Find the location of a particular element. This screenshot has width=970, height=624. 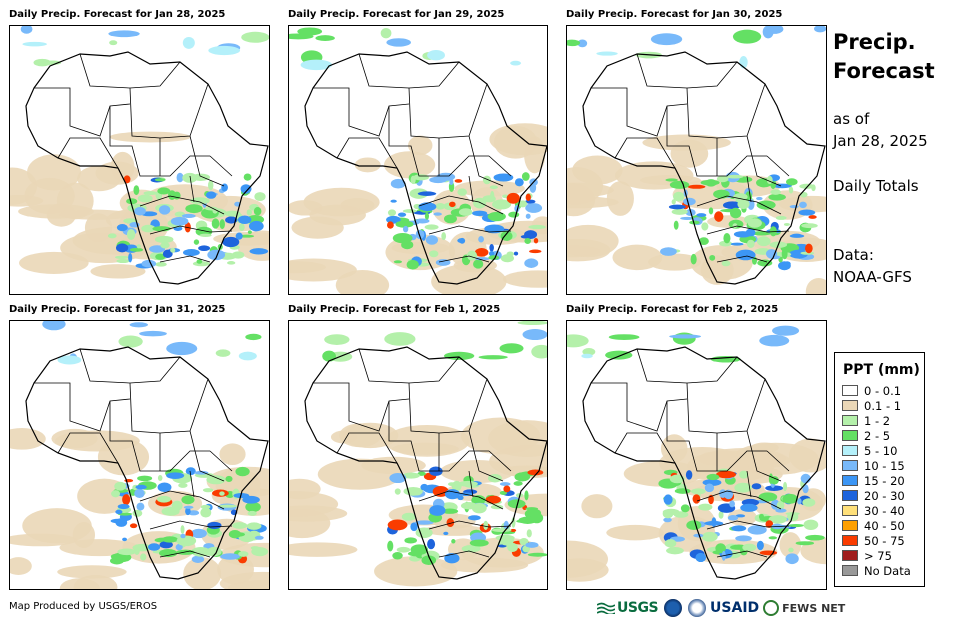

legend-label: 30 - 40 is located at coordinates (884, 510).